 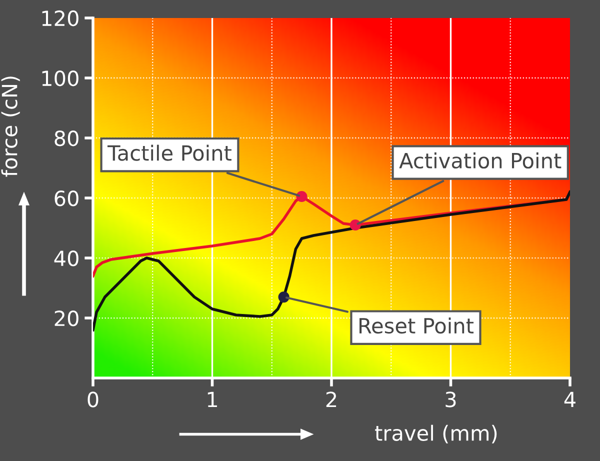 I want to click on x-axis-title: travel (mm), so click(x=436, y=434).